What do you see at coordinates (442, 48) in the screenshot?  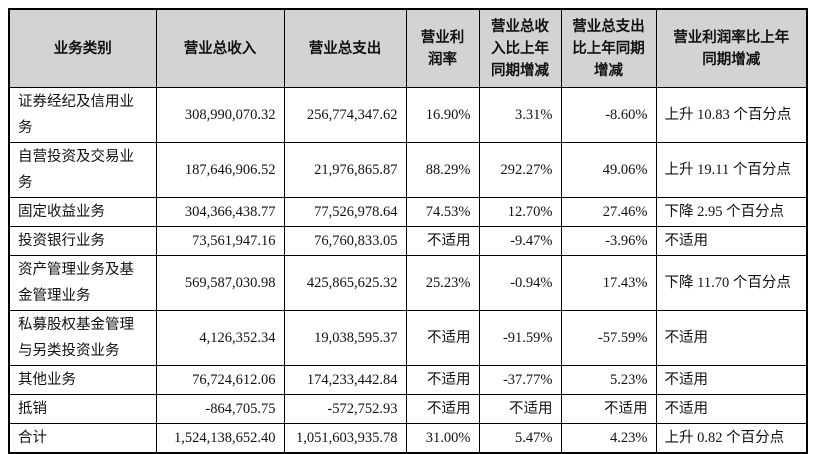 I see `header-profit-margin: 营业利 润率` at bounding box center [442, 48].